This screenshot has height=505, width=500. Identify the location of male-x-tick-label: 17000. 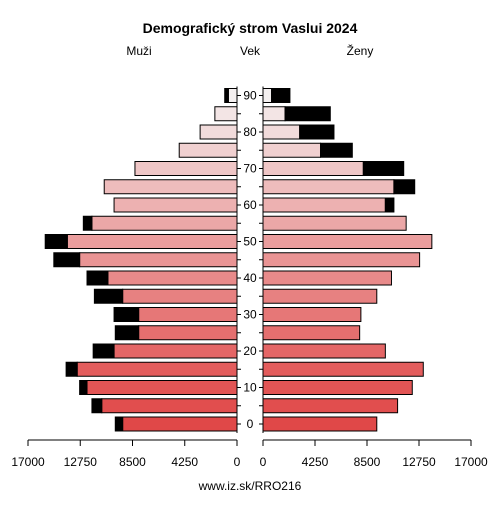
(28, 462).